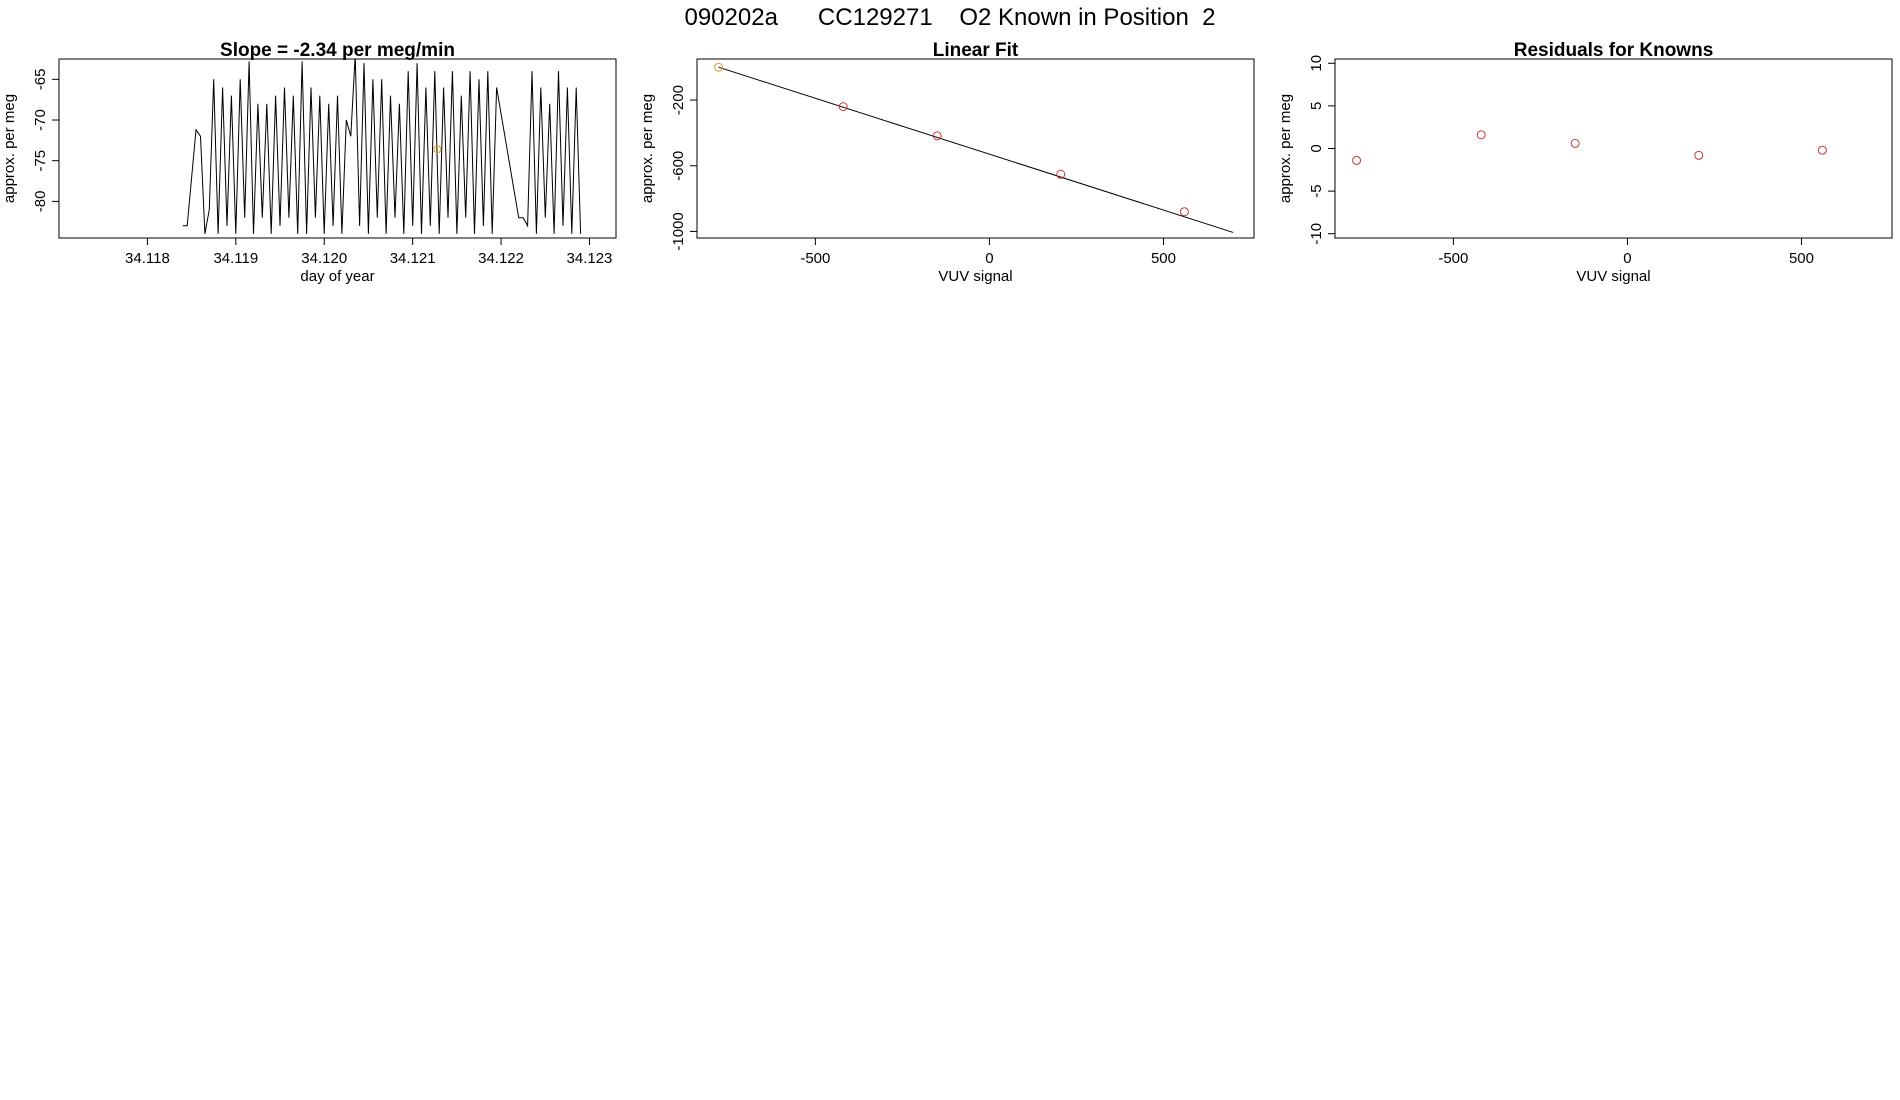  Describe the element at coordinates (40, 202) in the screenshot. I see `y-tick-label: -80` at that location.